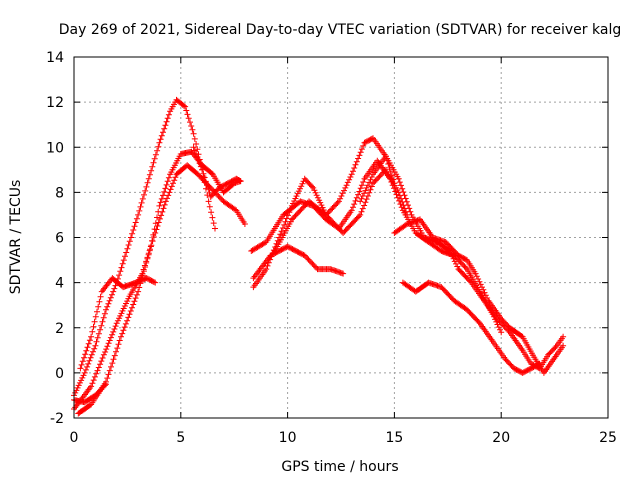 Image resolution: width=640 pixels, height=480 pixels. What do you see at coordinates (55, 148) in the screenshot?
I see `y-tick-label: 10` at bounding box center [55, 148].